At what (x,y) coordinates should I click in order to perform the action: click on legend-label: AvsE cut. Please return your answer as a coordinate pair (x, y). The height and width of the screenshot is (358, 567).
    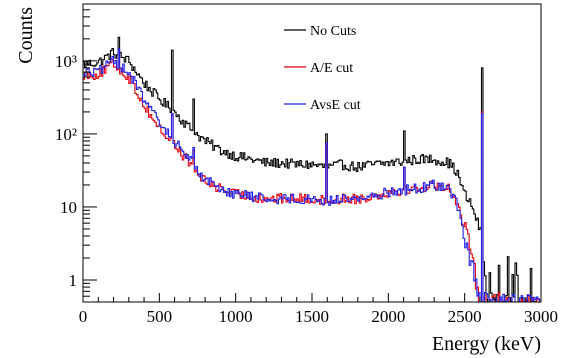
    Looking at the image, I should click on (335, 105).